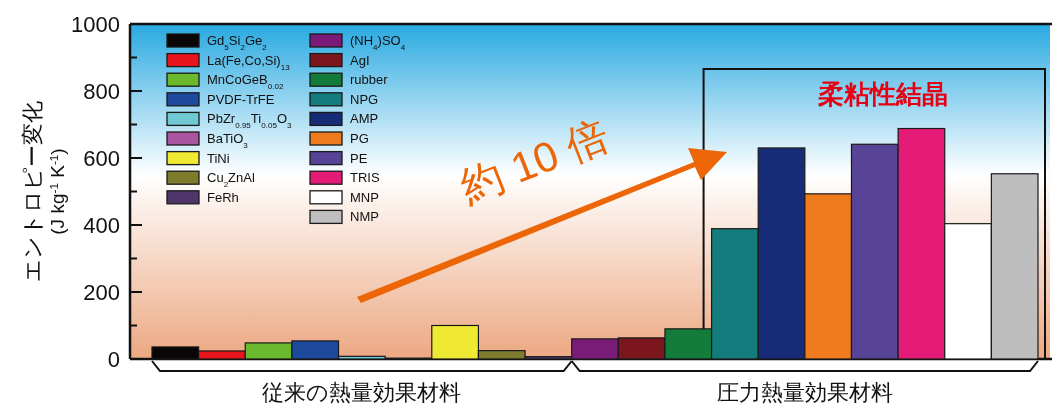  What do you see at coordinates (228, 140) in the screenshot?
I see `legend-label: BaTiO$_{3}$` at bounding box center [228, 140].